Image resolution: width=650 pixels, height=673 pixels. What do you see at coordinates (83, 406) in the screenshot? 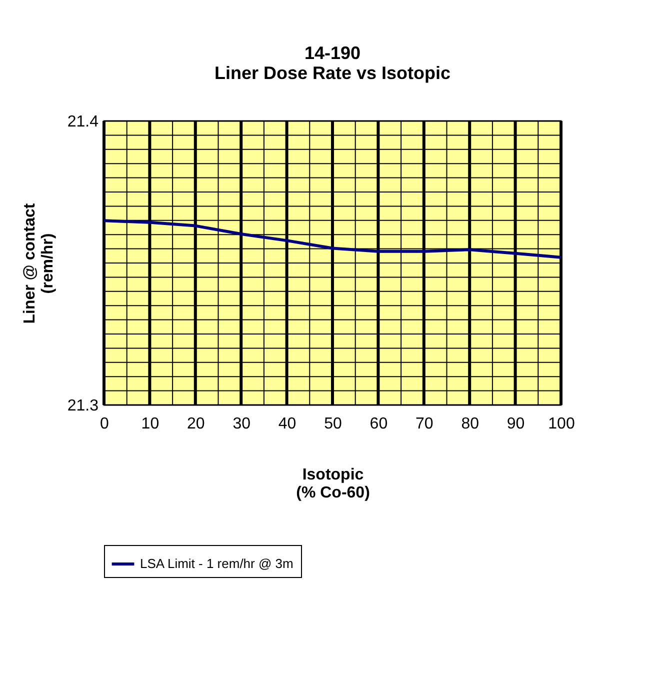
I see `y-tick-label: 21.3` at bounding box center [83, 406].